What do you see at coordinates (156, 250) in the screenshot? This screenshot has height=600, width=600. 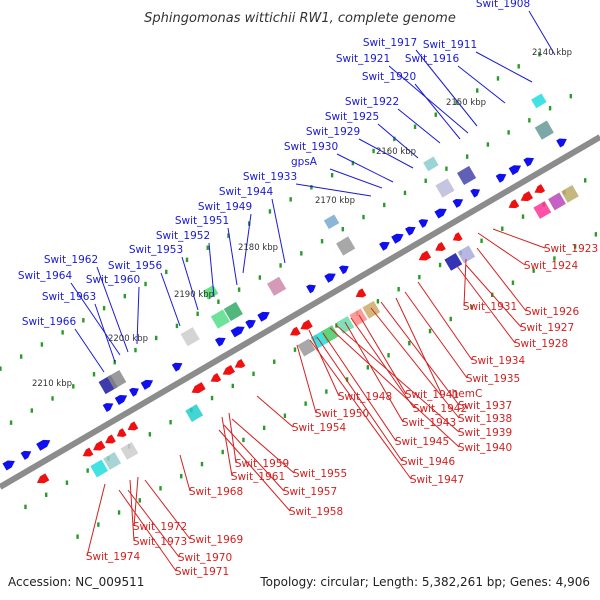 I see `forward-gene-label: Swit_1953` at bounding box center [156, 250].